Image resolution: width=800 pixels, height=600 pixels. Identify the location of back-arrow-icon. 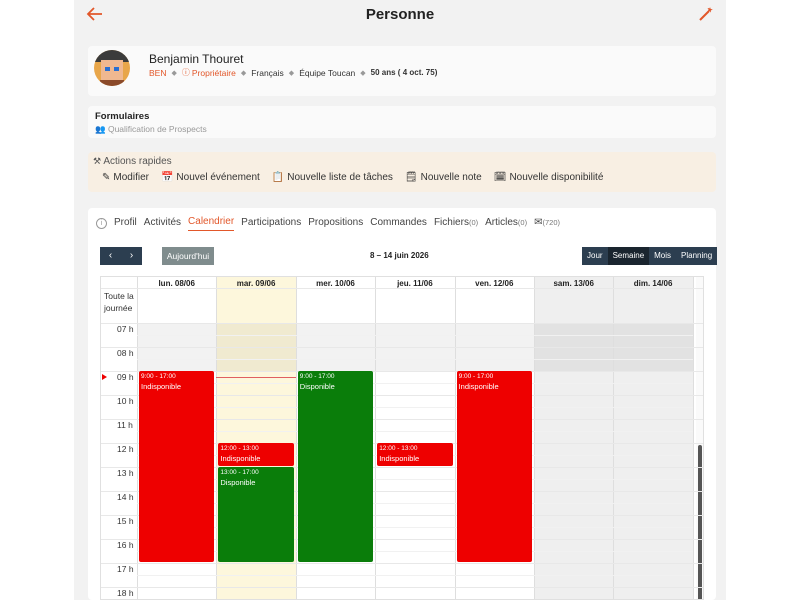
(96, 15).